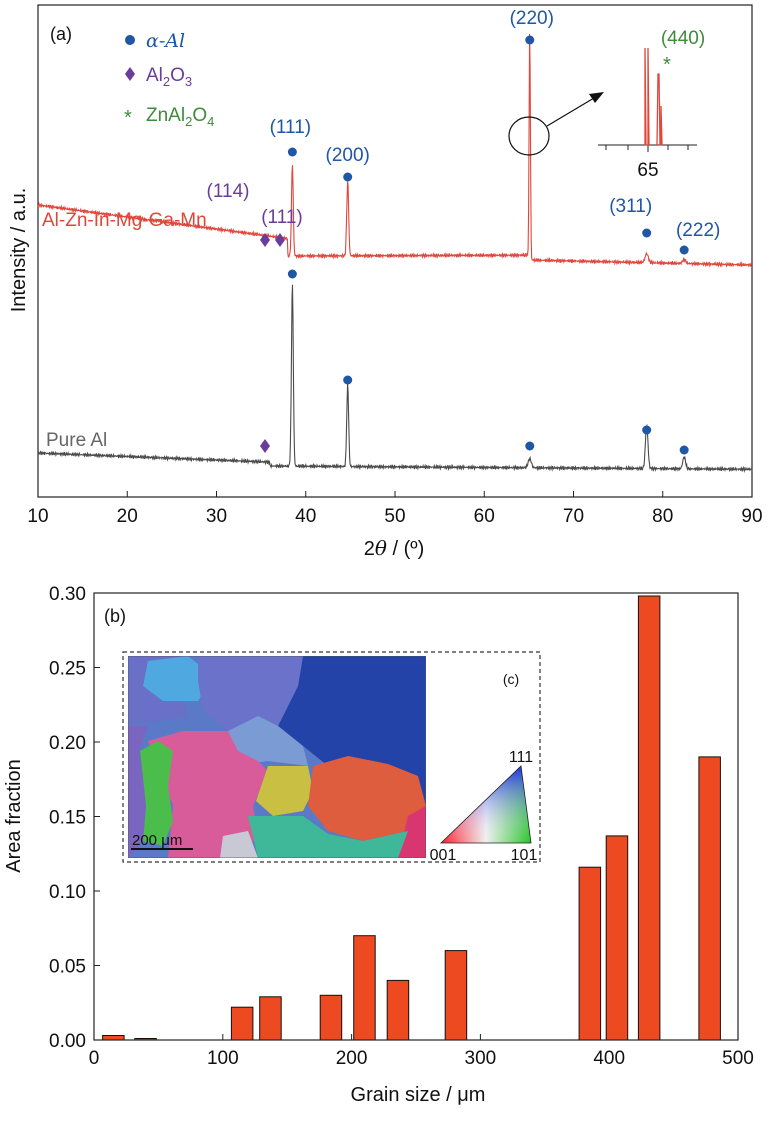 The height and width of the screenshot is (1134, 769). What do you see at coordinates (277, 757) in the screenshot?
I see `ebsd-map` at bounding box center [277, 757].